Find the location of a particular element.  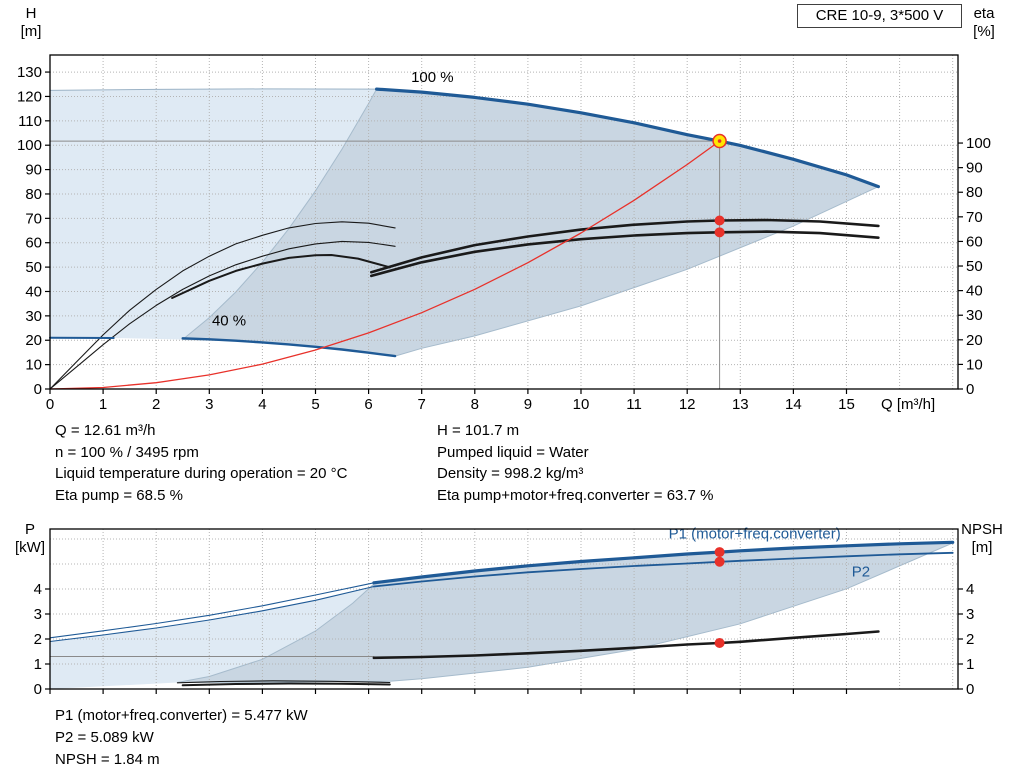

right-axis-title: eta is located at coordinates (985, 13).